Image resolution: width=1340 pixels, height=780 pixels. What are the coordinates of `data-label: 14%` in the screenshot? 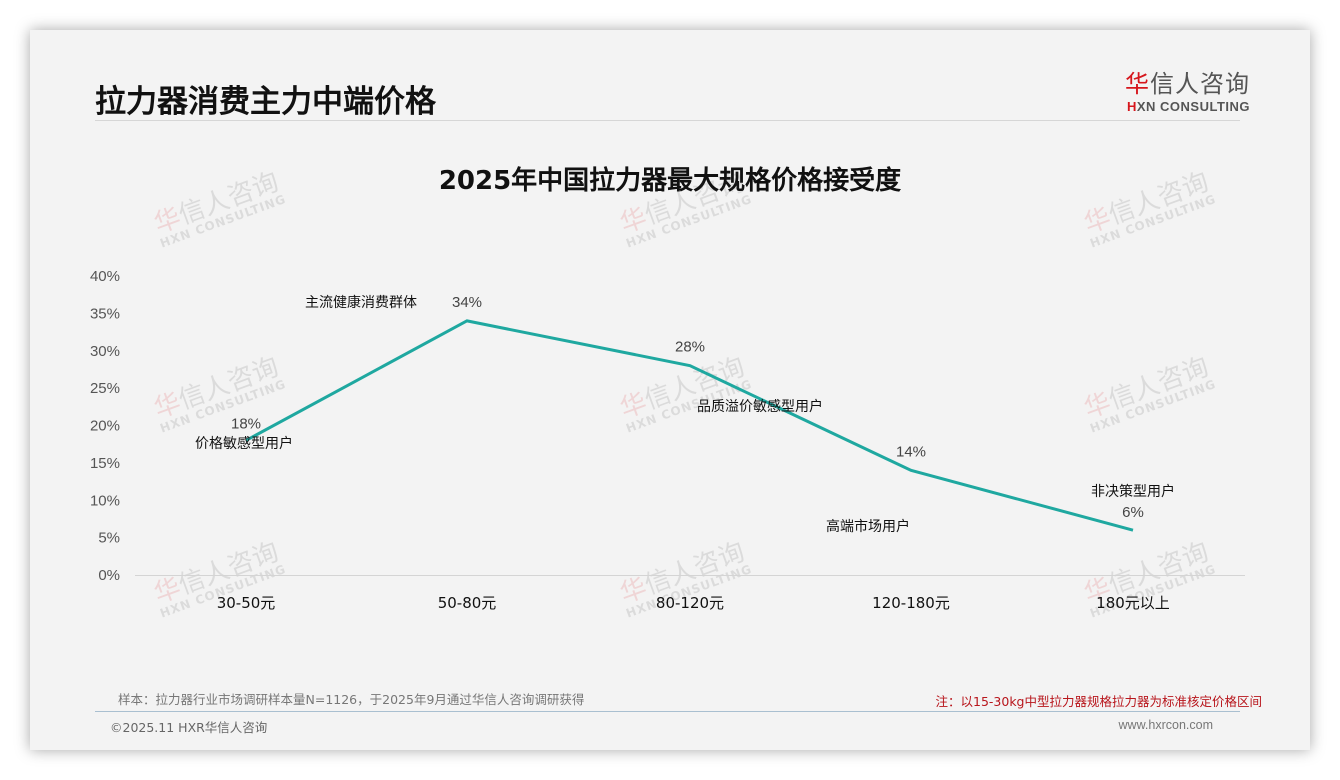 It's located at (911, 451).